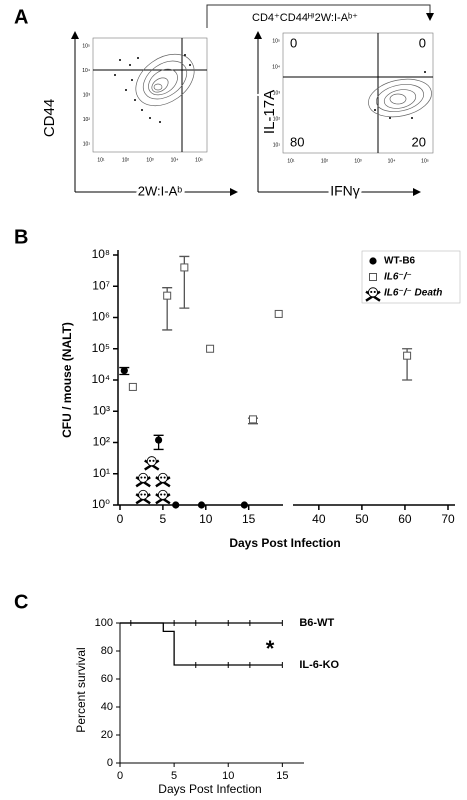 The width and height of the screenshot is (467, 800). I want to click on y-axis-label: CFU / mouse (NALT), so click(67, 380).